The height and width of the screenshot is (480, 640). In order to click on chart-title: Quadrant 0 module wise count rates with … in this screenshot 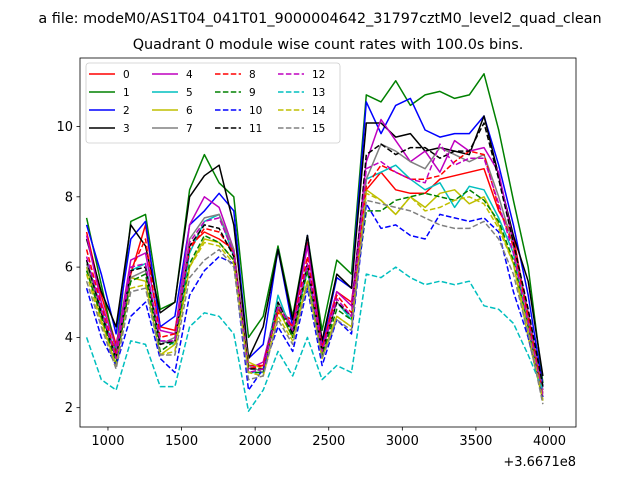, I will do `click(328, 45)`.